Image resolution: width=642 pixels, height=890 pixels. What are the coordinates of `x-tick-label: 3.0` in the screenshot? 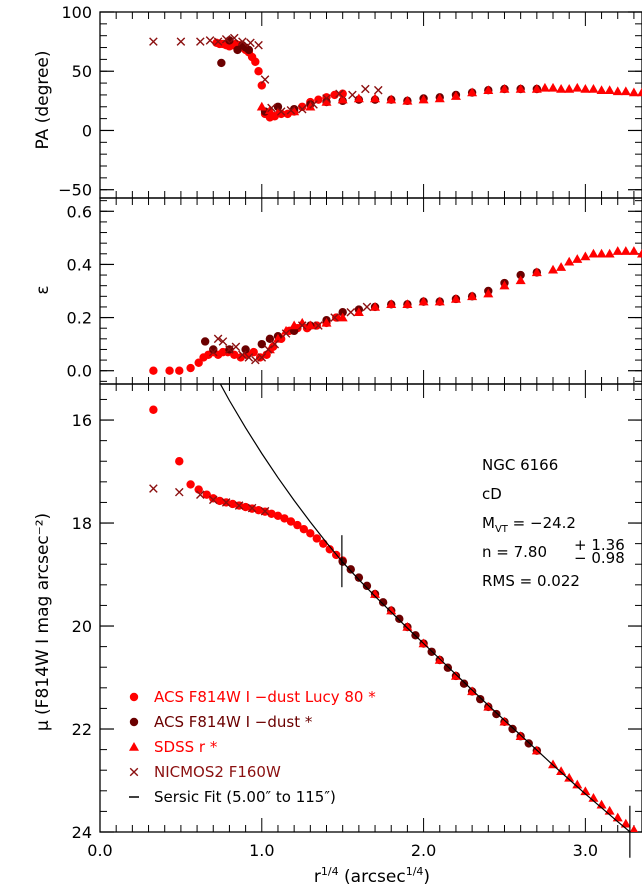 It's located at (585, 850).